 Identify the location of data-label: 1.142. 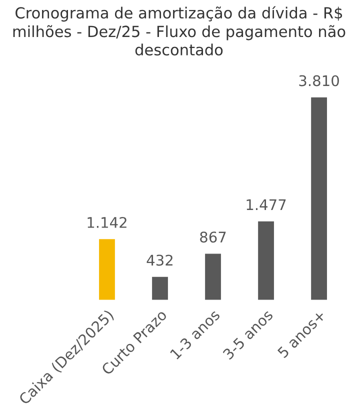
(107, 222).